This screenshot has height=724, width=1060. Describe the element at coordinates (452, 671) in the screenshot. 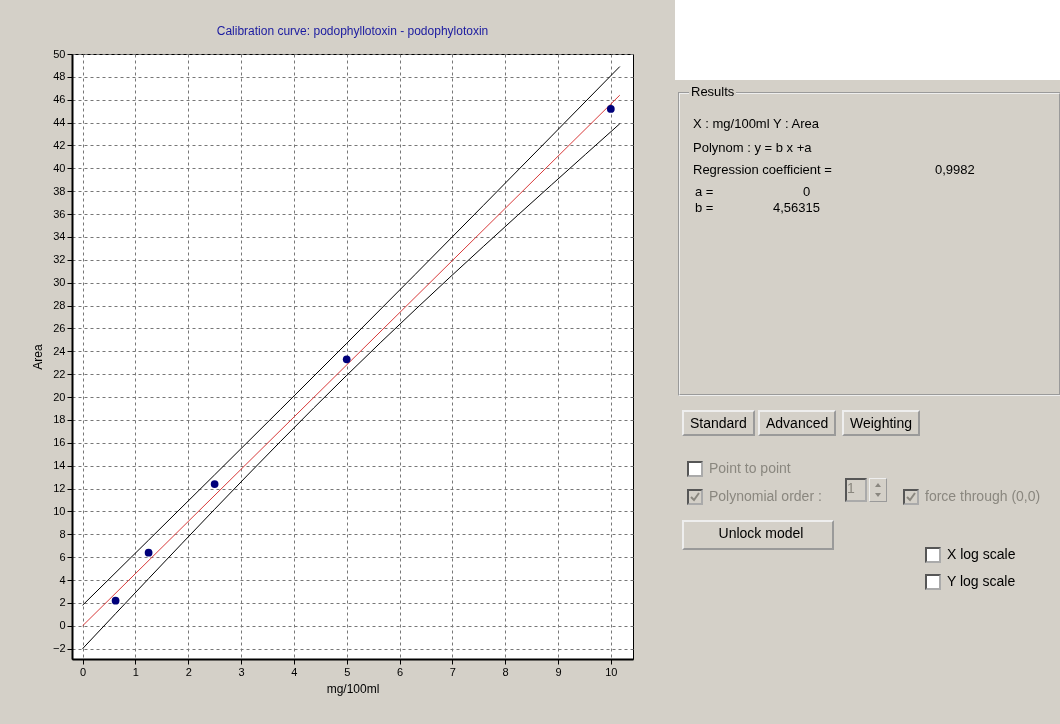

I see `x-tick-label: 7` at that location.